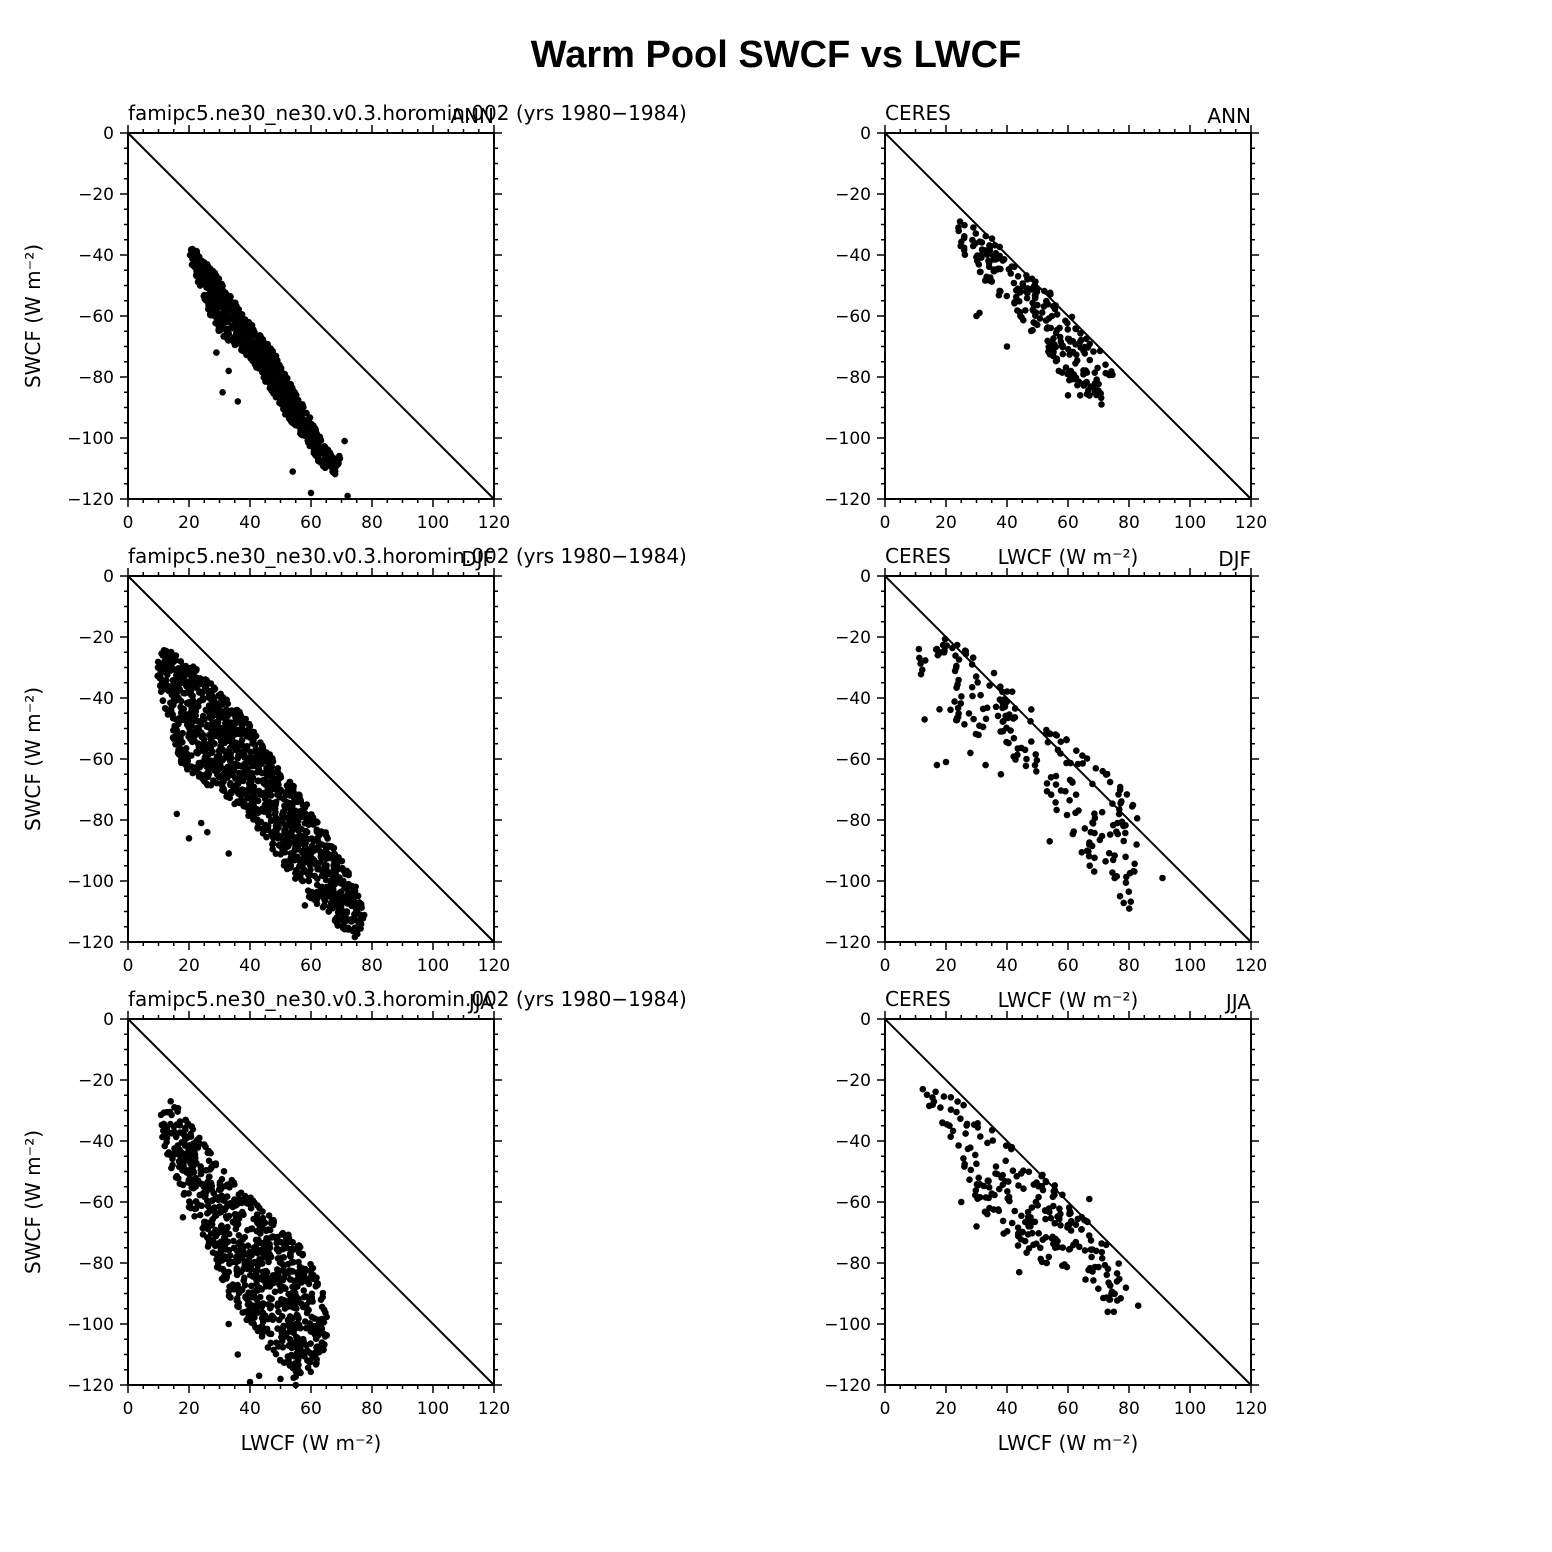  Describe the element at coordinates (90, 500) in the screenshot. I see `y-tick-label: −120` at that location.